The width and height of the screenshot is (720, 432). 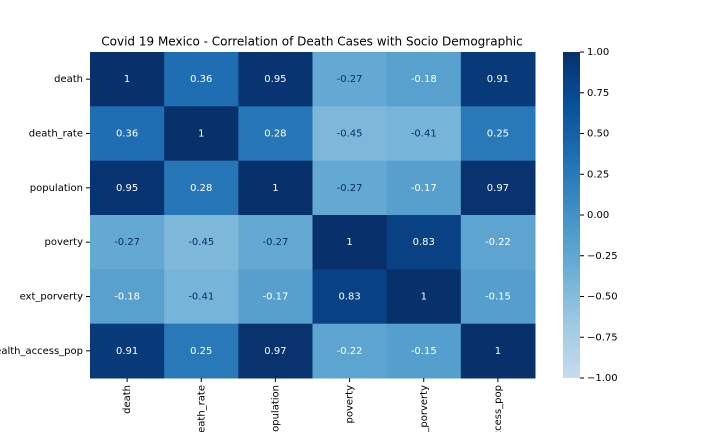 I want to click on x-tick-label: health_access_pop, so click(x=498, y=408).